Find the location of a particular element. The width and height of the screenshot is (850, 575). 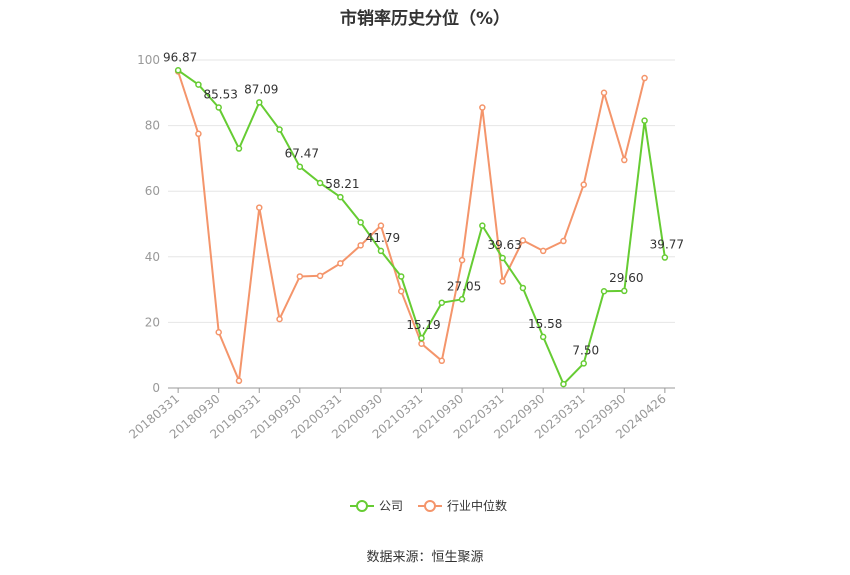

data-label: 15.19 is located at coordinates (423, 325).